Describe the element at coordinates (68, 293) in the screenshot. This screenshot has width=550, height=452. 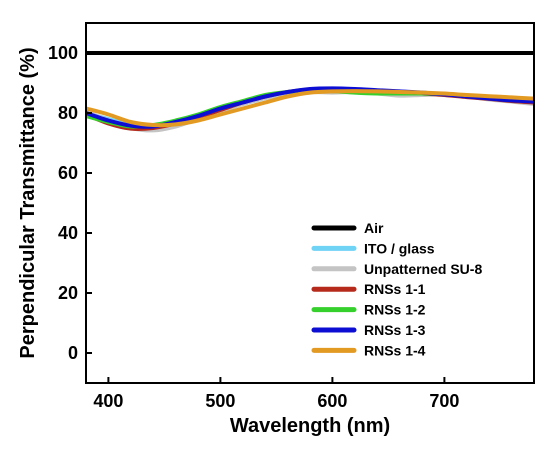
I see `y-tick-label: 20` at that location.